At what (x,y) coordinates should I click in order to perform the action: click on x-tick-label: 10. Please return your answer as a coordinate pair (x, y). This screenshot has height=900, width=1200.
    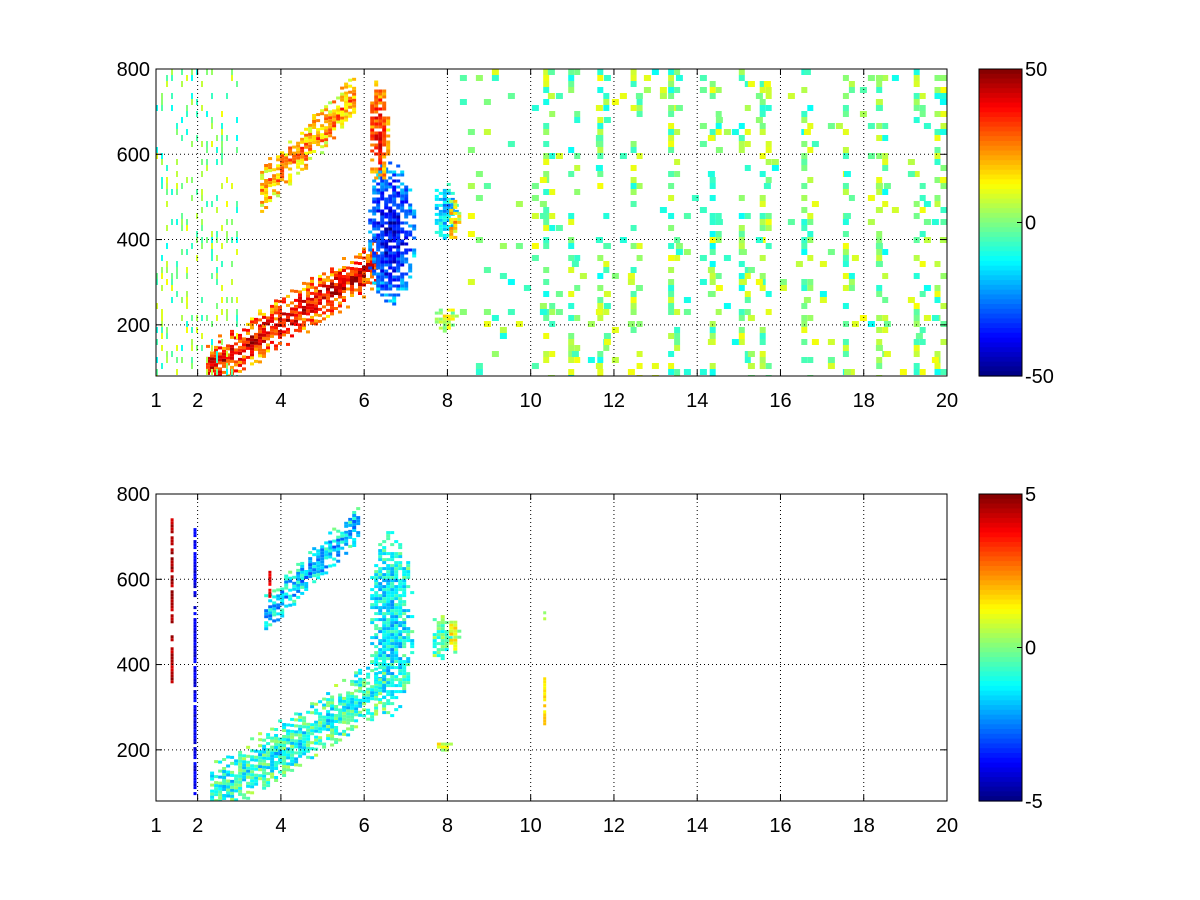
    Looking at the image, I should click on (531, 826).